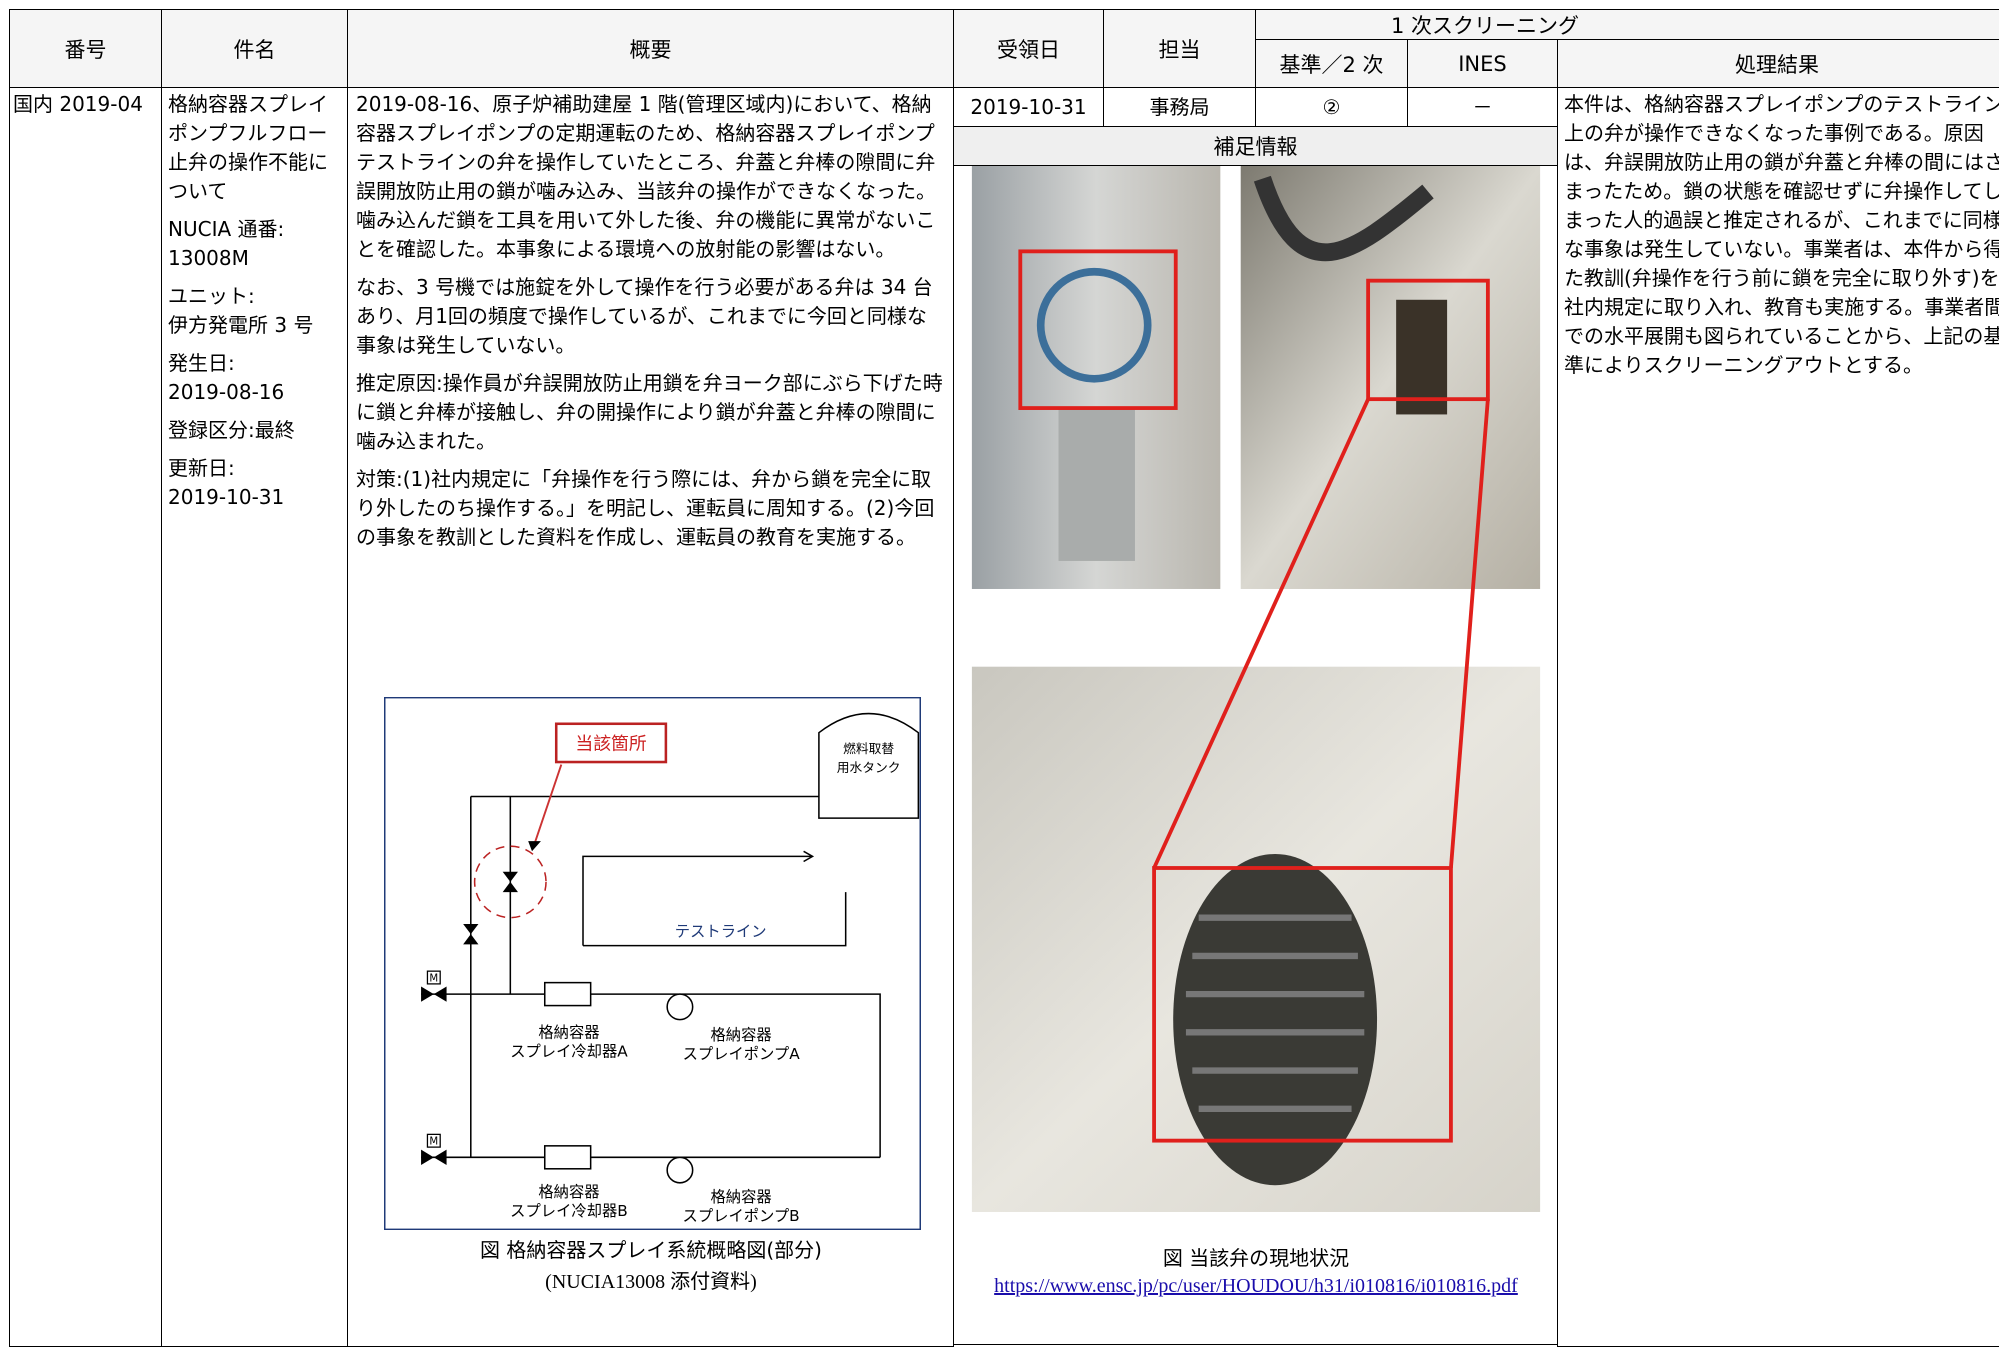 The image size is (1999, 1347). I want to click on test-line-label: テストライン, so click(721, 932).